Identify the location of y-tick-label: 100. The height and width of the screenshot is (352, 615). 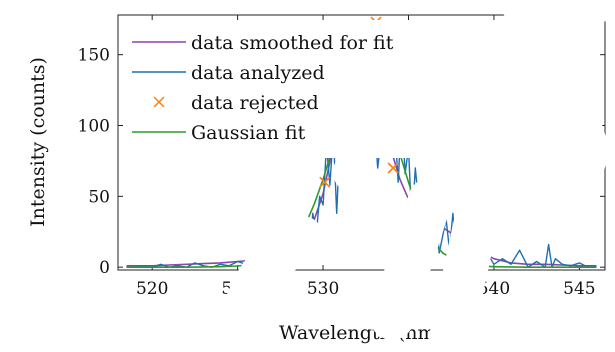
(94, 127).